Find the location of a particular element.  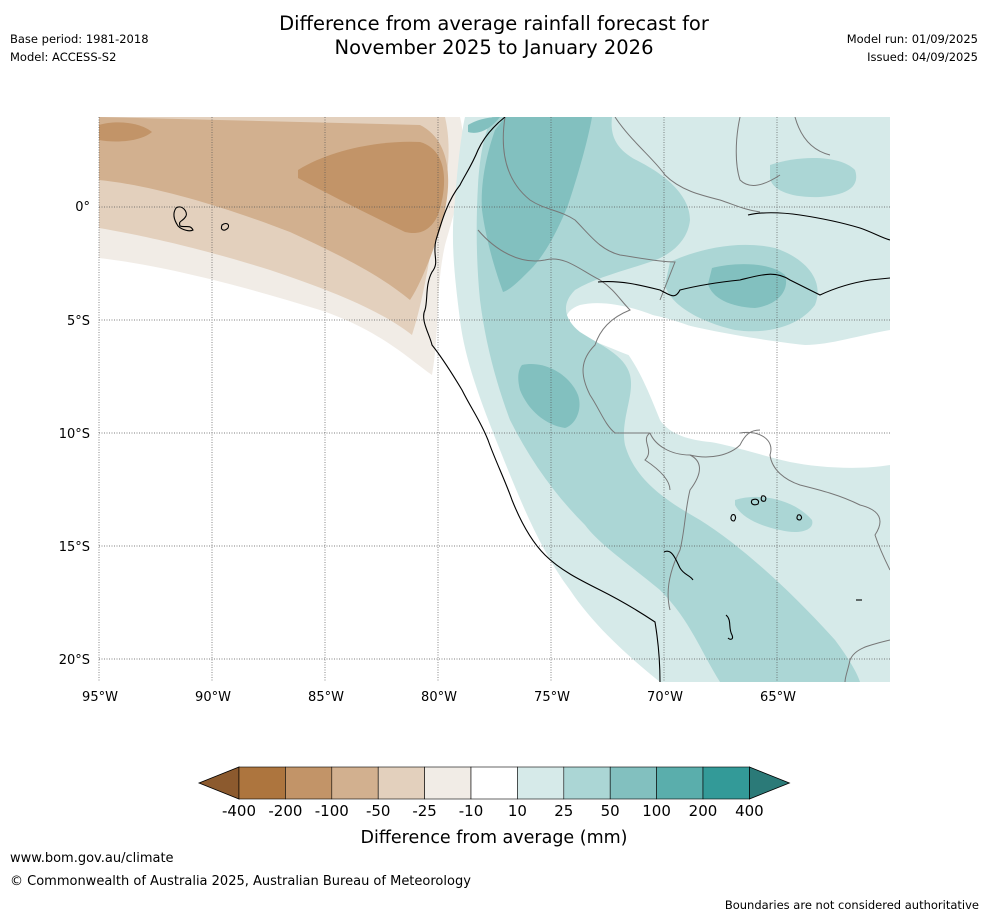

lon-label-85w: 85°W is located at coordinates (326, 697).